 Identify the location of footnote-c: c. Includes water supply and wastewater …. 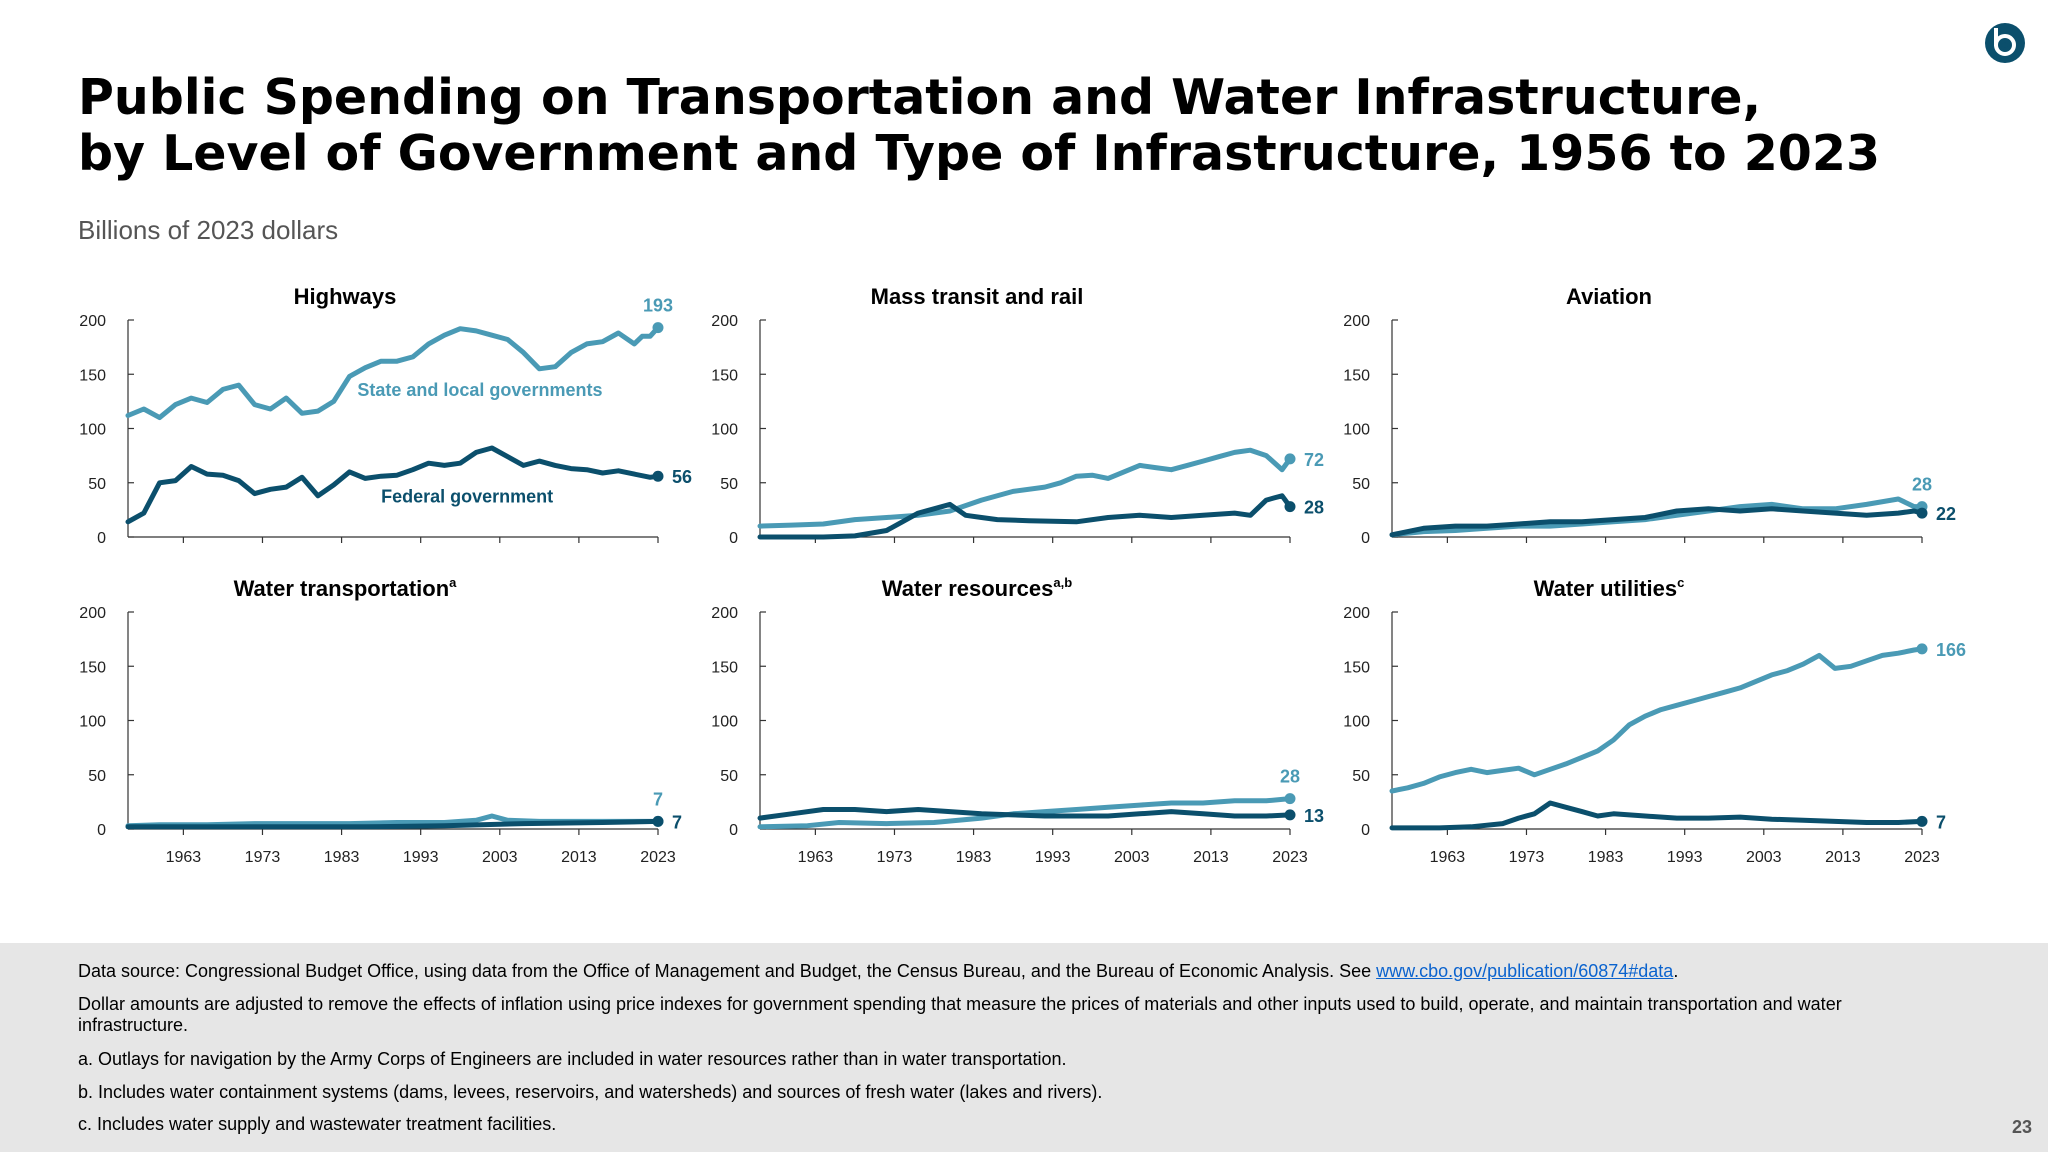
(317, 1124).